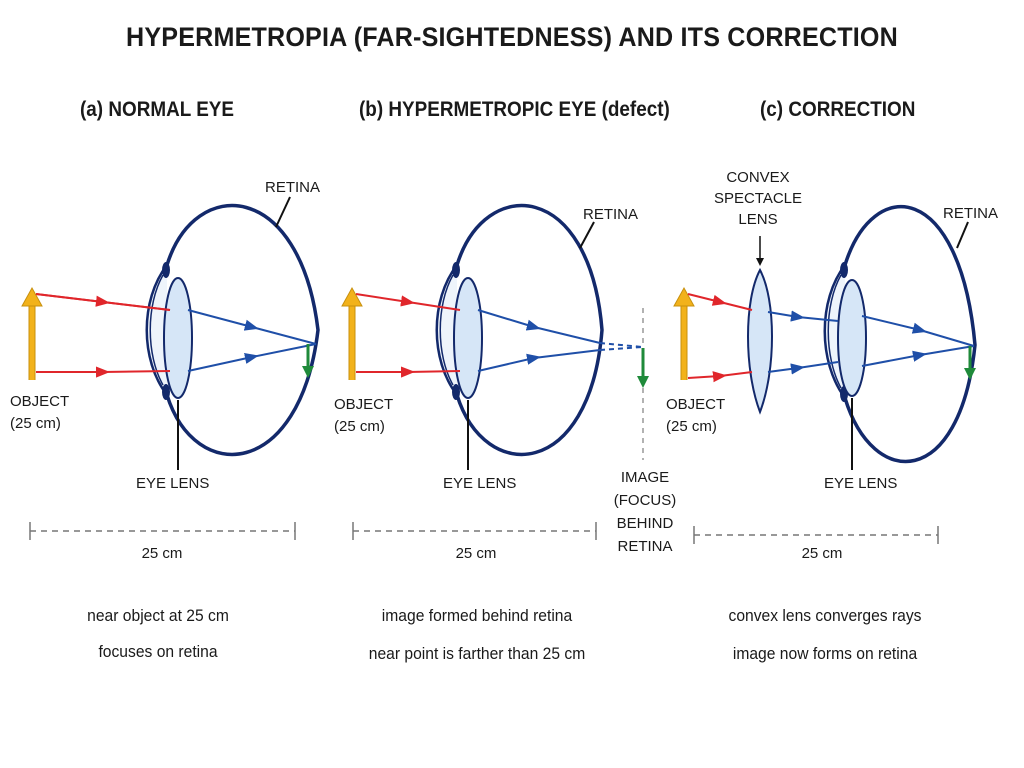  What do you see at coordinates (477, 615) in the screenshot?
I see `caption-line-1: image formed behind retina` at bounding box center [477, 615].